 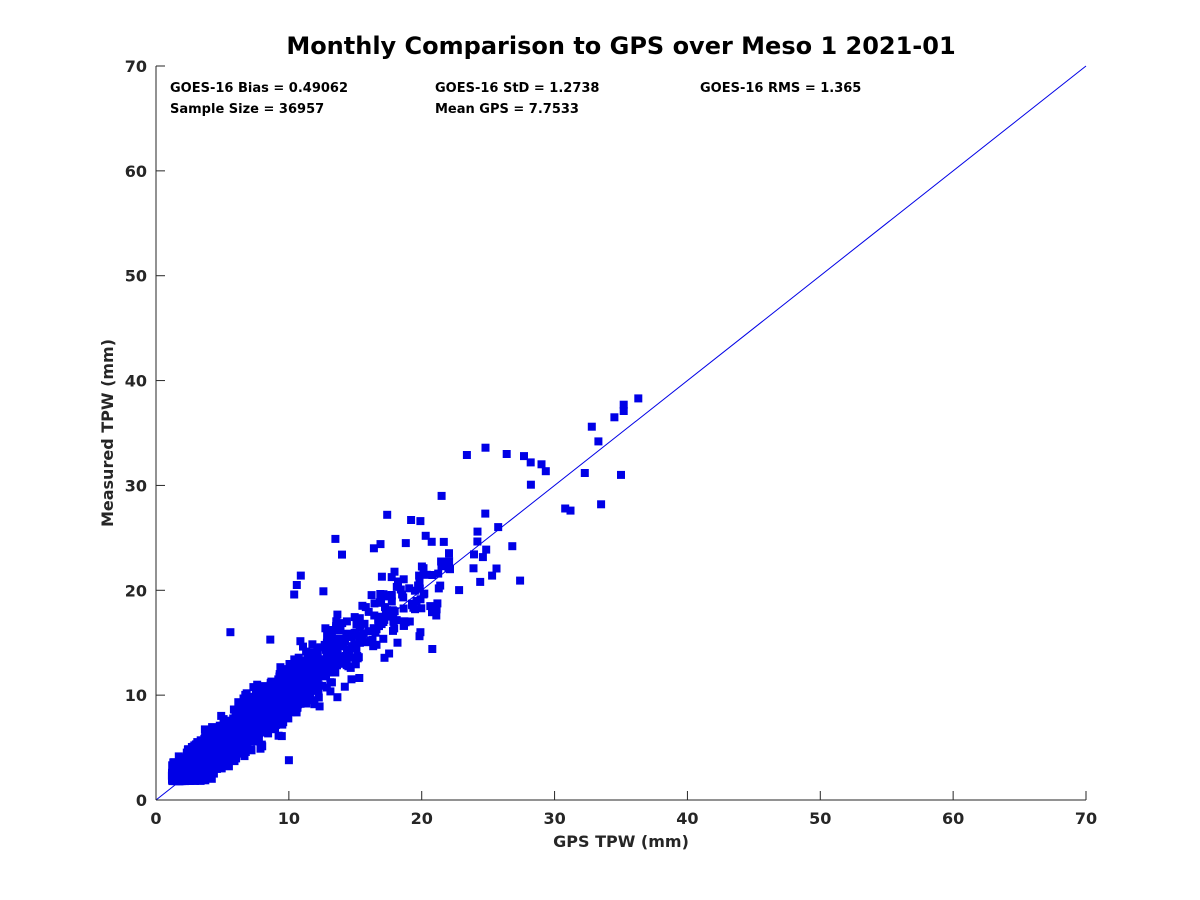 What do you see at coordinates (155, 818) in the screenshot?
I see `x-tick-label: 0` at bounding box center [155, 818].